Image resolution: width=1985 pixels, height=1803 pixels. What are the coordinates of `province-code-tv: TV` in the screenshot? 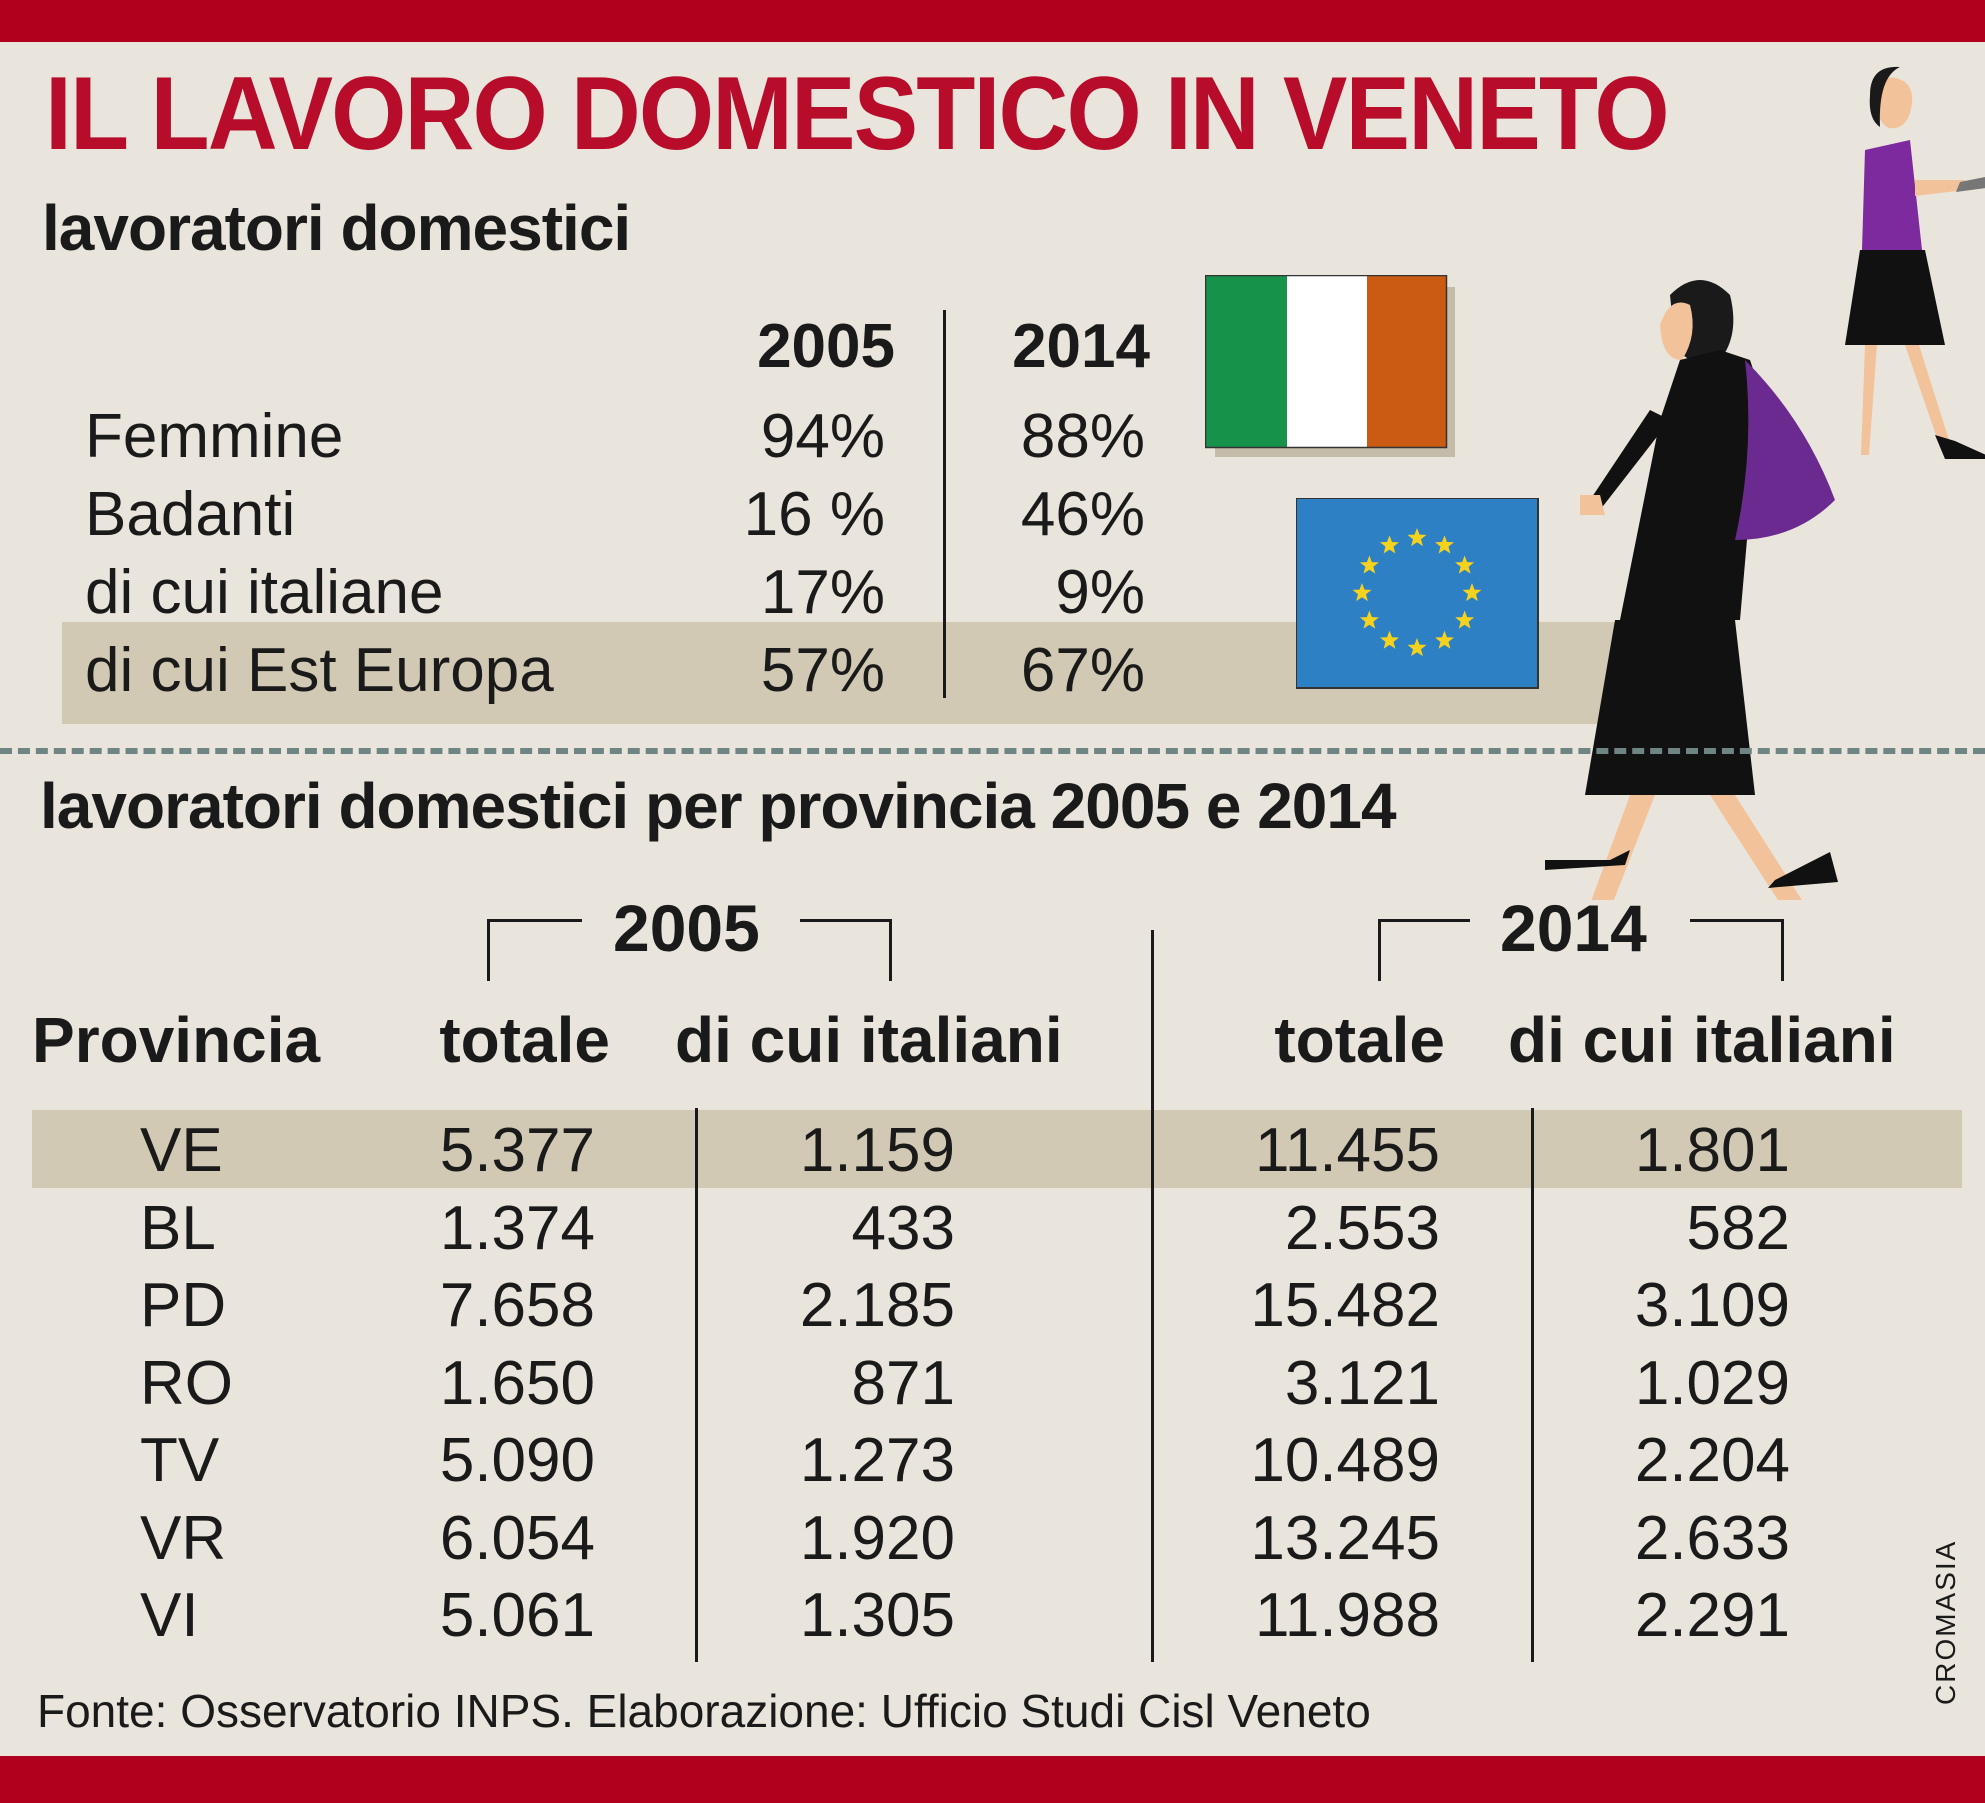 It's located at (180, 1460).